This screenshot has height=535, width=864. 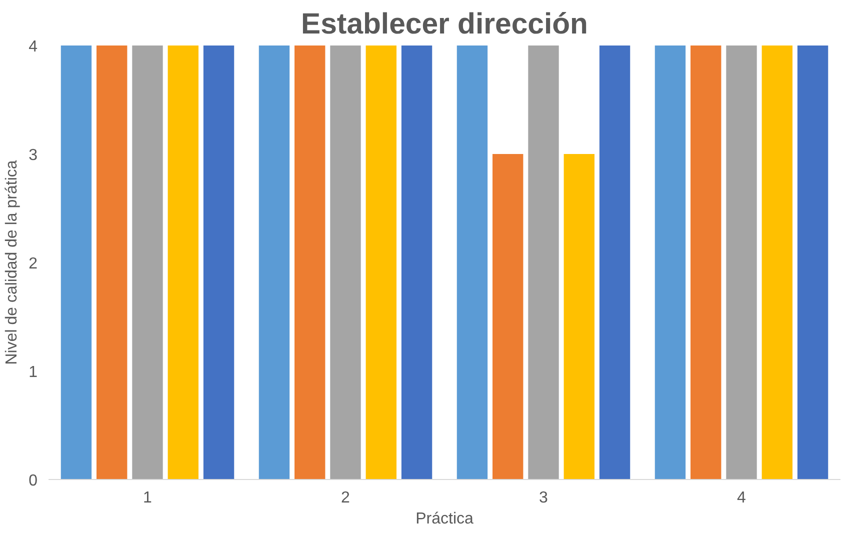 What do you see at coordinates (741, 498) in the screenshot?
I see `x-tick-label: 4` at bounding box center [741, 498].